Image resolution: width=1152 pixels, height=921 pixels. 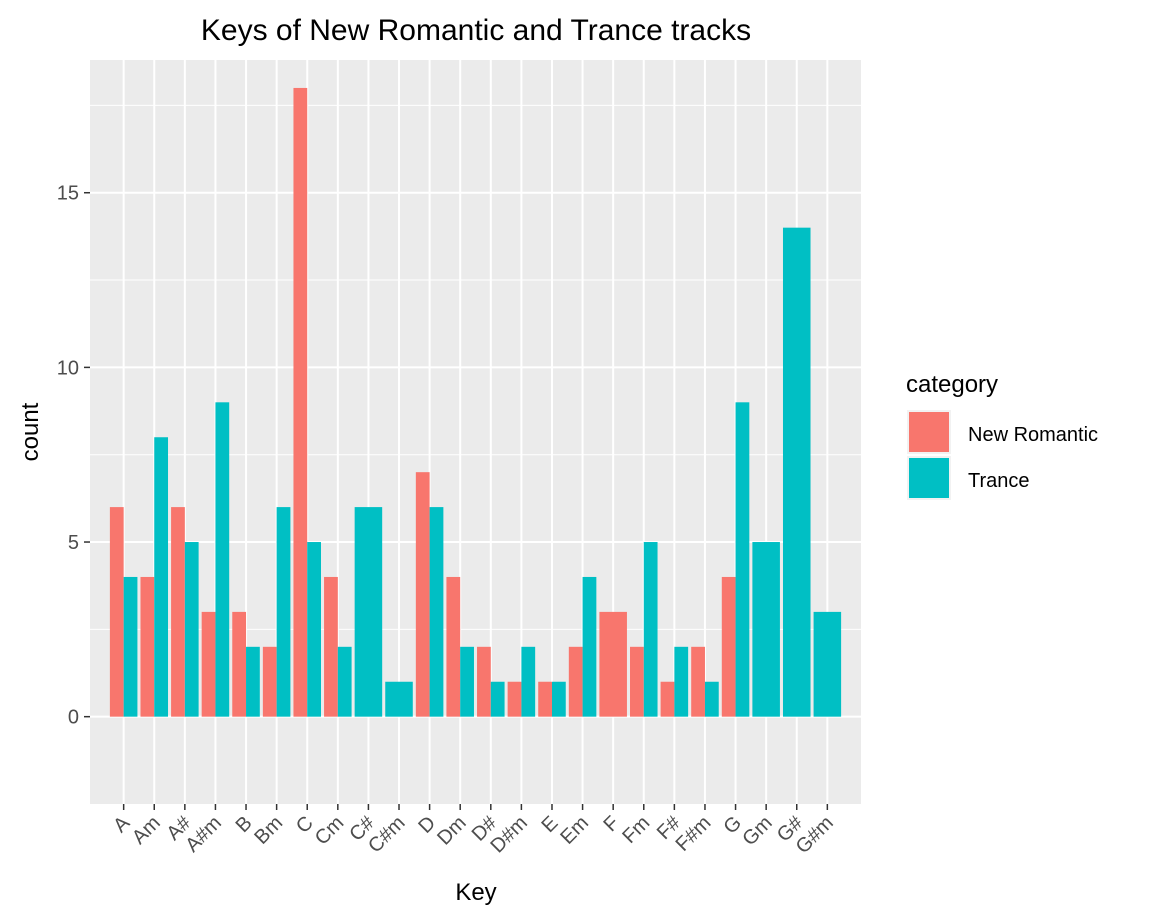 I want to click on bar-trance-am, so click(x=161, y=577).